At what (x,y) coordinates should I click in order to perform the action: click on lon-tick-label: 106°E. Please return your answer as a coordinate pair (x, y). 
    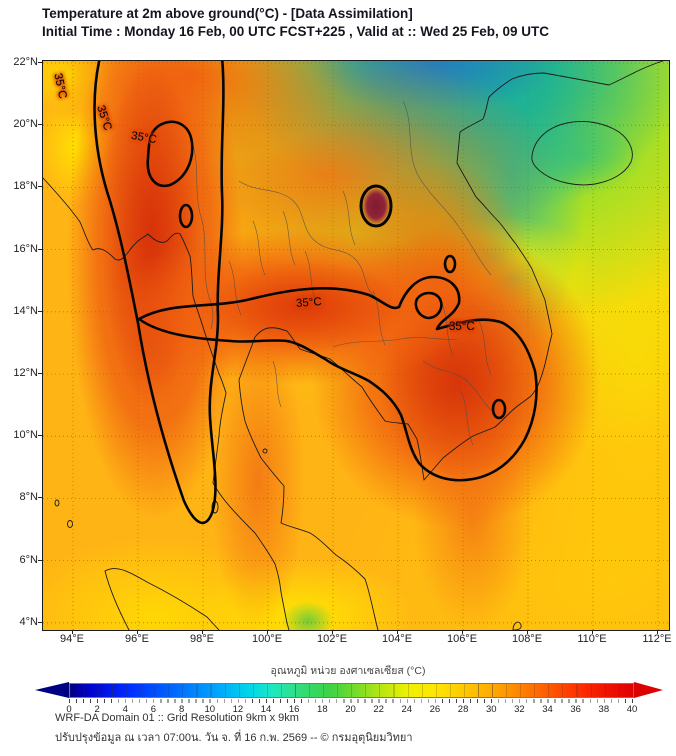
    Looking at the image, I should click on (462, 639).